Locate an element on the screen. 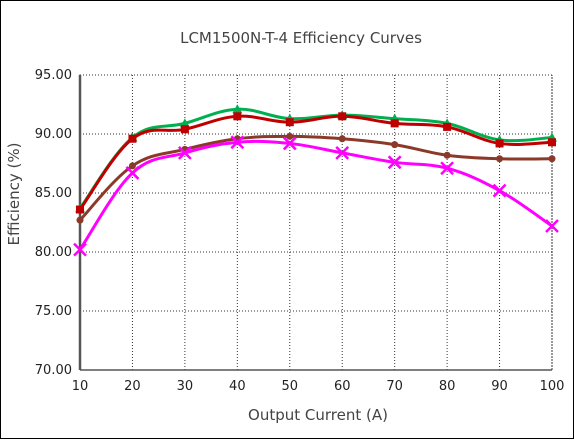 This screenshot has height=440, width=574. y-axis-title: Efficiency (%) is located at coordinates (14, 194).